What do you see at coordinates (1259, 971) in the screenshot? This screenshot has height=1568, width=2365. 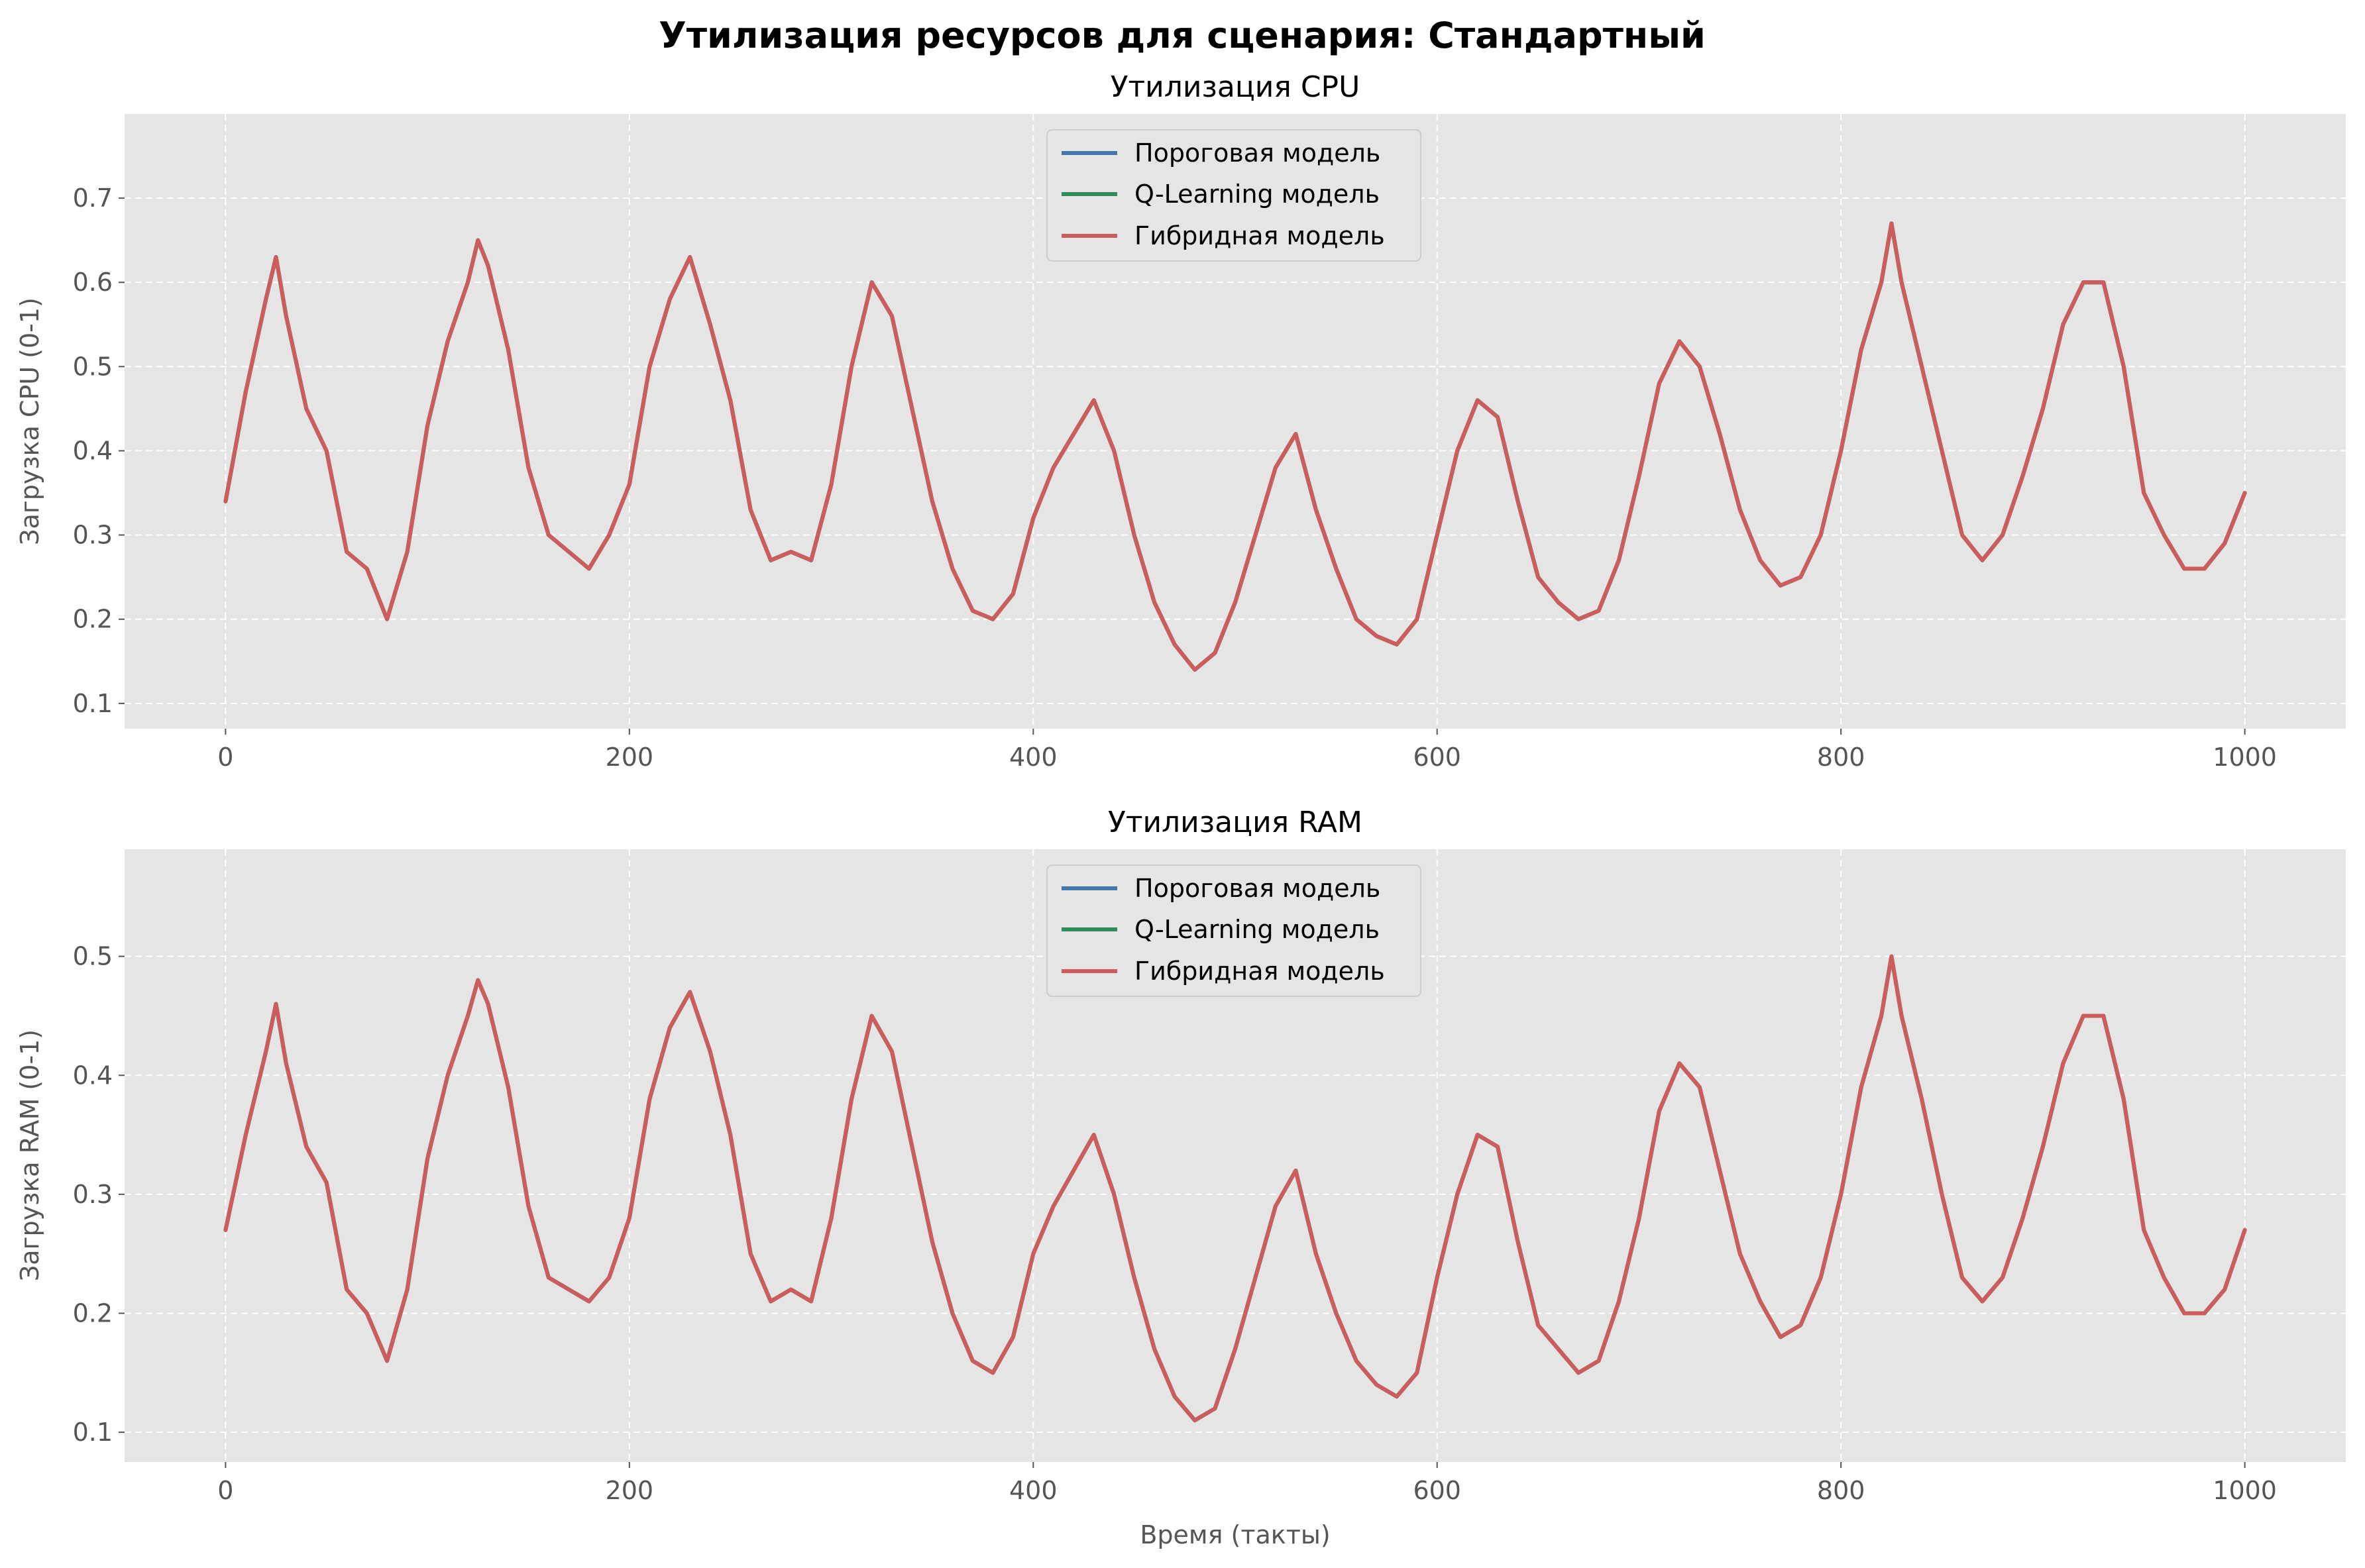 I see `ram-legend-label-hybrid: Гибридная модель` at bounding box center [1259, 971].